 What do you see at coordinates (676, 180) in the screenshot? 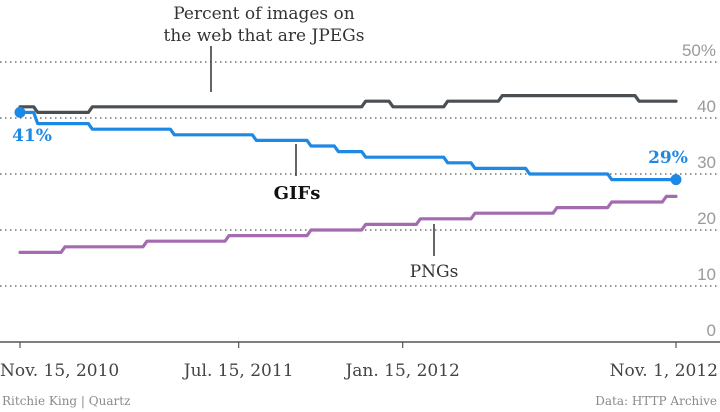
I see `gif-end-point` at bounding box center [676, 180].